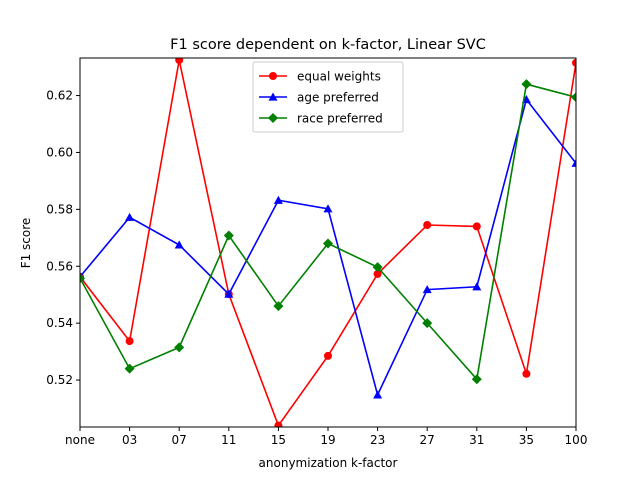 This screenshot has height=480, width=640. What do you see at coordinates (228, 440) in the screenshot?
I see `x-tick-label: 11` at bounding box center [228, 440].